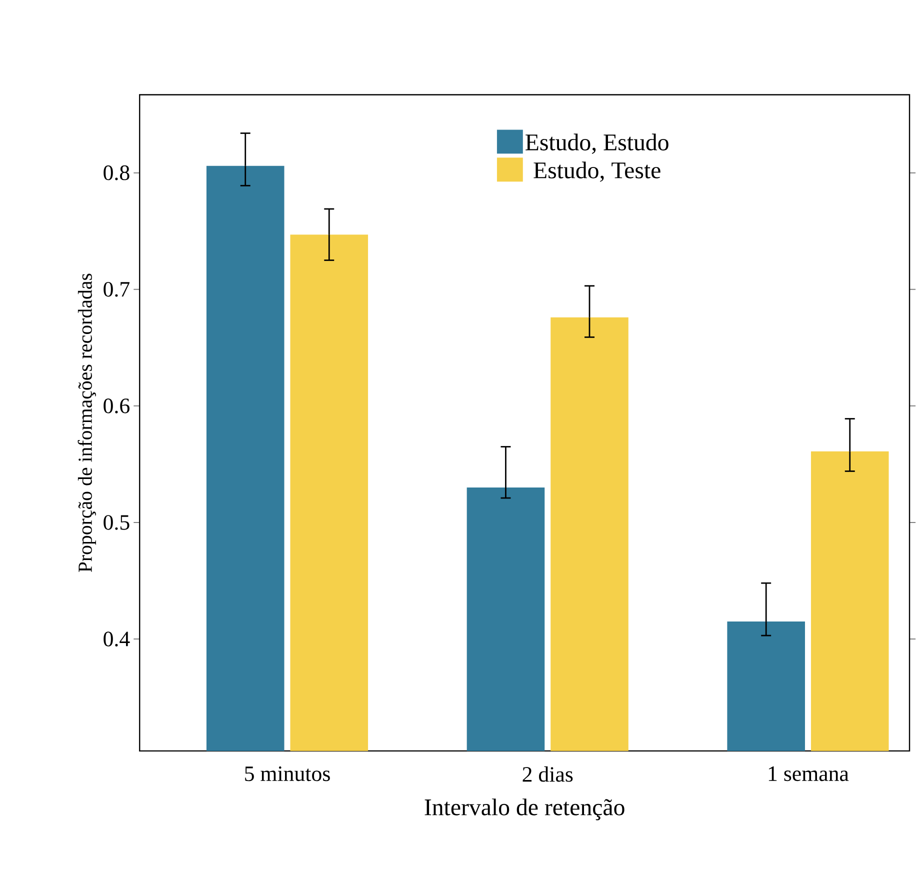 The image size is (916, 877). What do you see at coordinates (117, 639) in the screenshot?
I see `y-tick-label: 0.4` at bounding box center [117, 639].